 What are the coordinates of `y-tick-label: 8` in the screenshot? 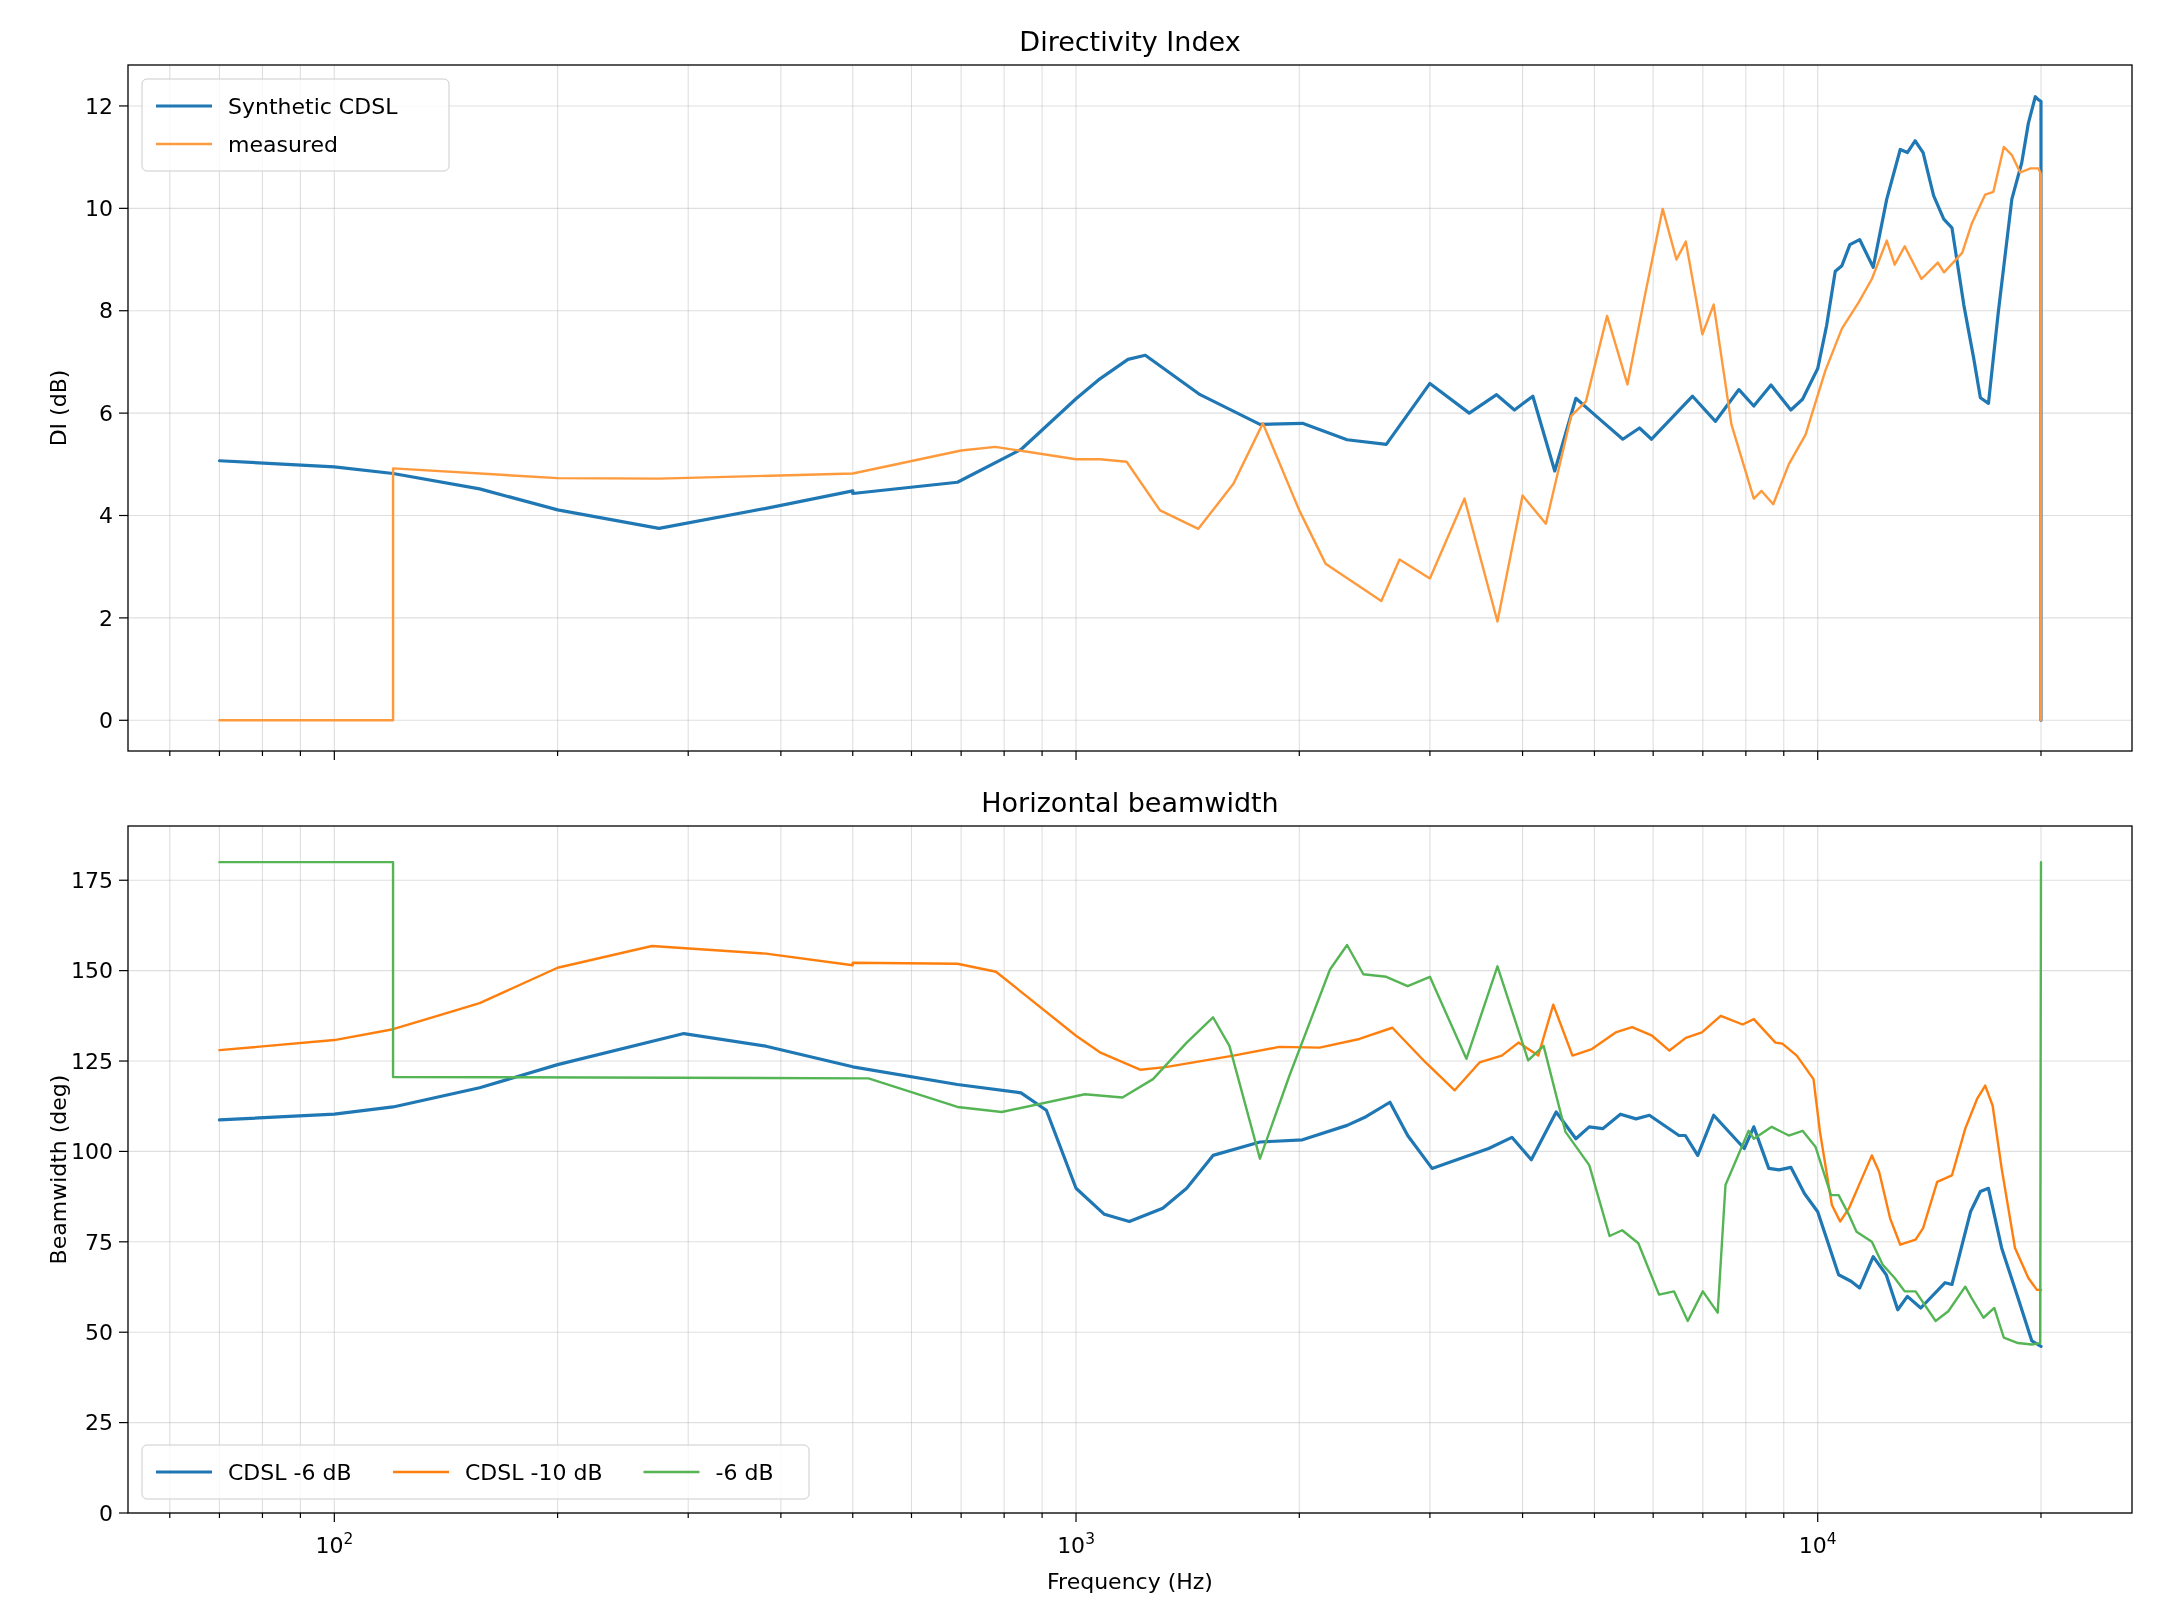 It's located at (106, 311).